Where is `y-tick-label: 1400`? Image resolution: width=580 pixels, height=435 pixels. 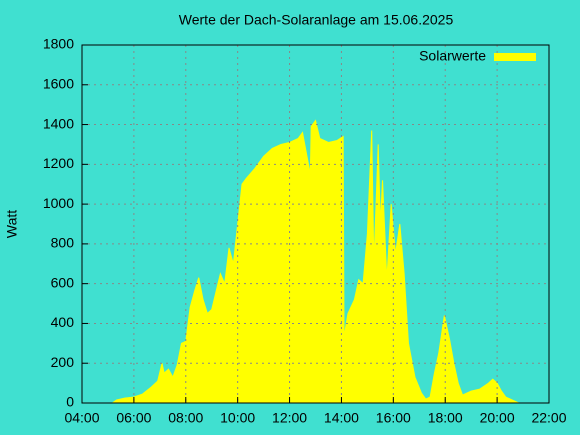 y-tick-label: 1400 is located at coordinates (58, 123).